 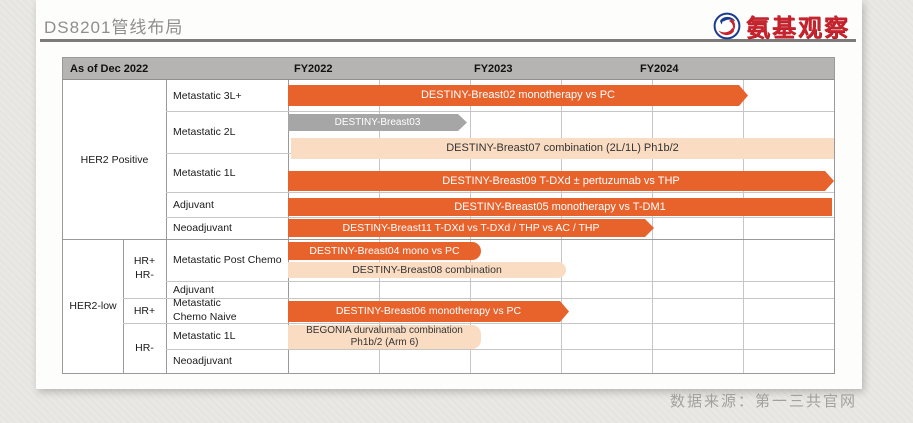 I want to click on trial-bar-destiny-breast04: DESTINY-Breast04 mono vs PC, so click(x=384, y=251).